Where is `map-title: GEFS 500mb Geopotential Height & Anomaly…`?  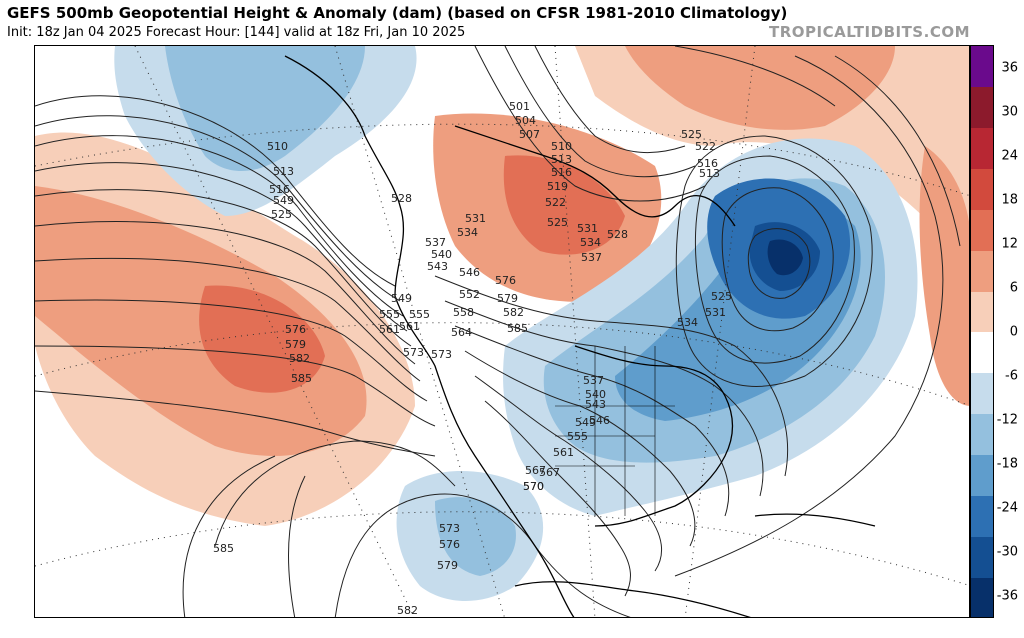
map-title: GEFS 500mb Geopotential Height & Anomaly… is located at coordinates (397, 13).